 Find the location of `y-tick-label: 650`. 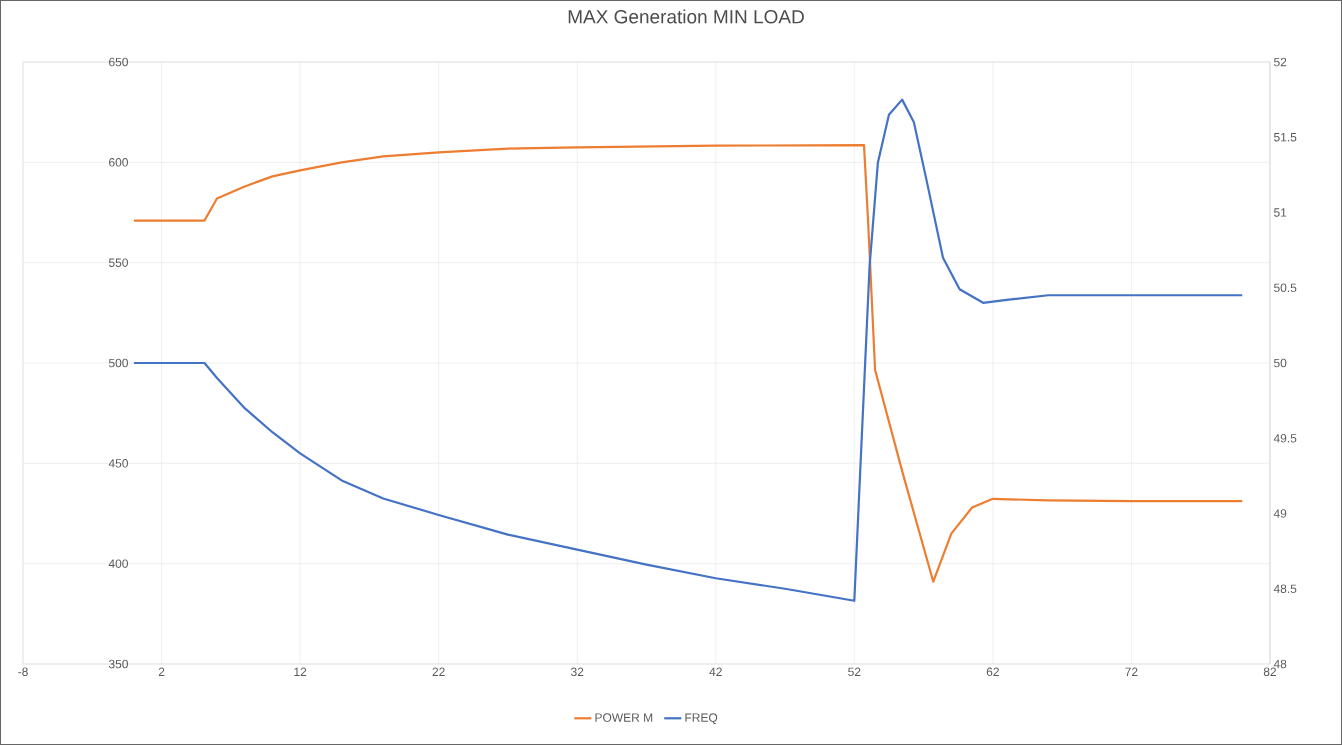

y-tick-label: 650 is located at coordinates (118, 62).